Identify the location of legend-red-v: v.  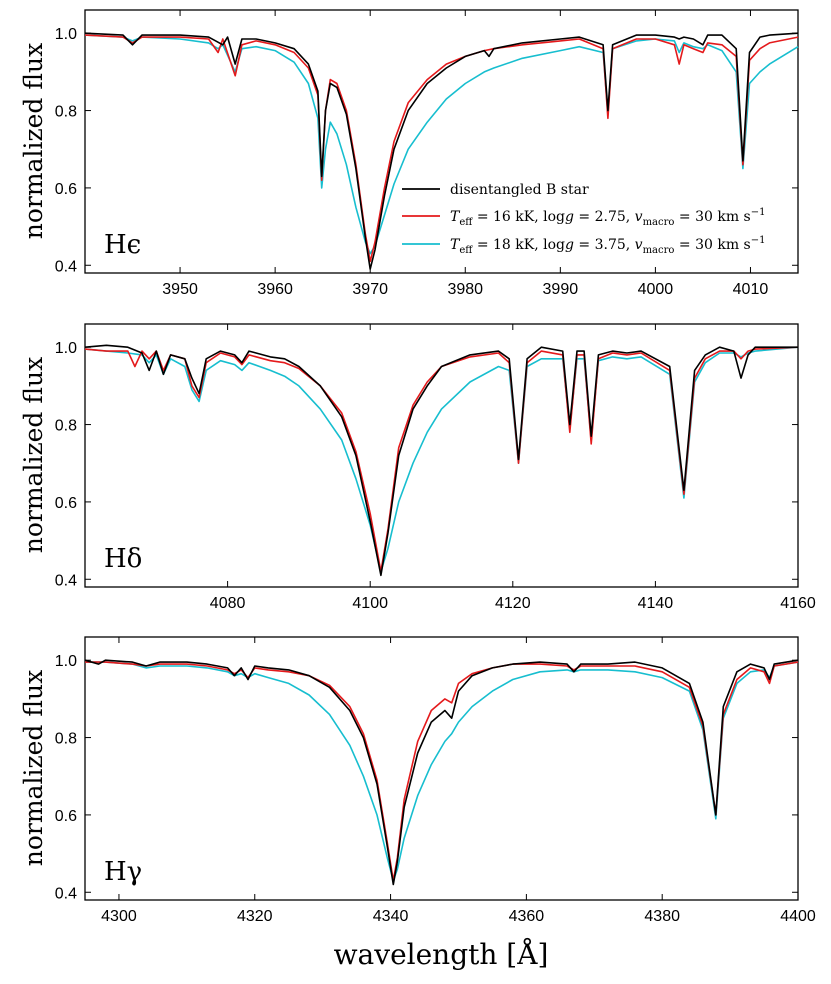
(639, 217).